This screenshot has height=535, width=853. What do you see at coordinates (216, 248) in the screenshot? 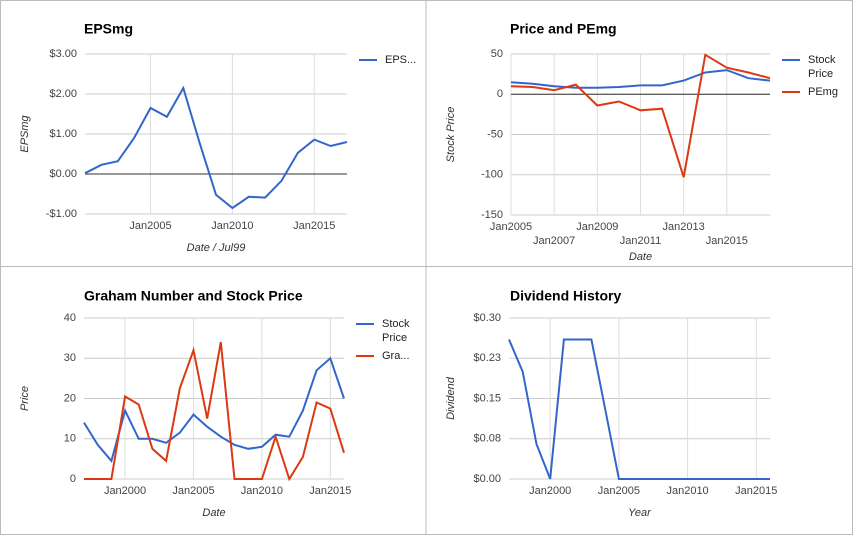
I see `x-axis-title: Date / Jul99` at bounding box center [216, 248].